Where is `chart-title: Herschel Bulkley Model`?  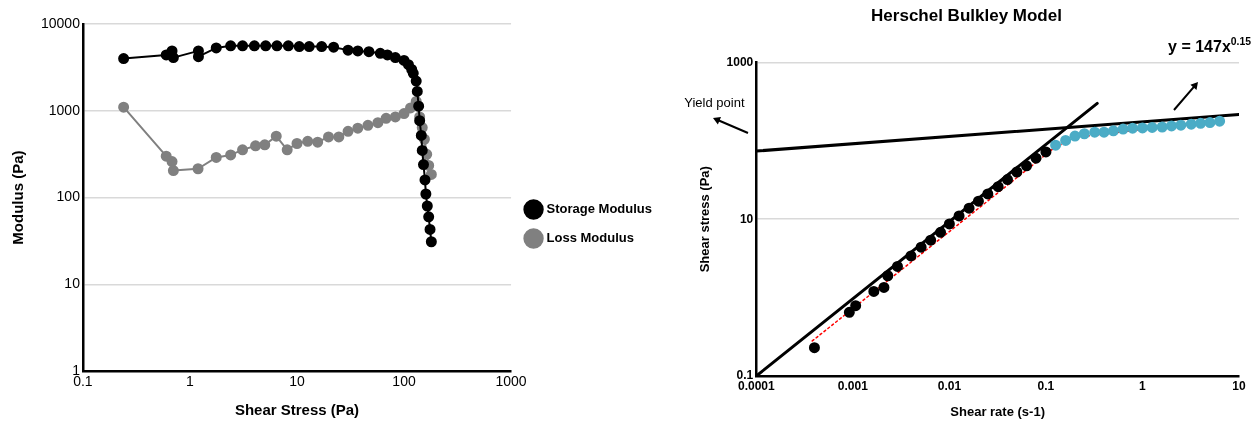
chart-title: Herschel Bulkley Model is located at coordinates (966, 15).